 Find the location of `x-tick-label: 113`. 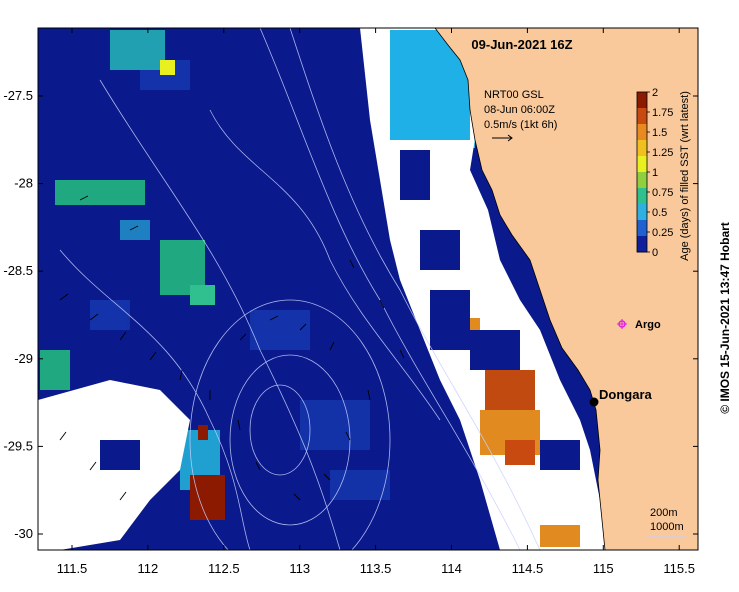

x-tick-label: 113 is located at coordinates (299, 568).